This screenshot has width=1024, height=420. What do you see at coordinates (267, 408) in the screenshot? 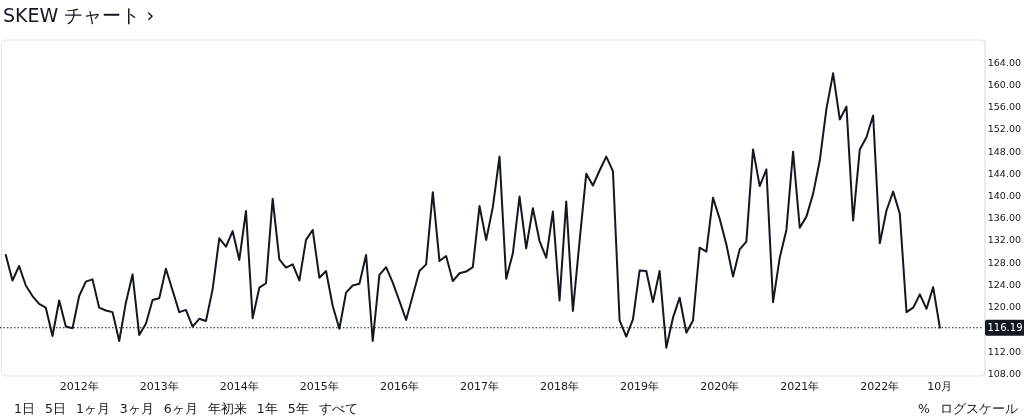
I see `text: 1年` at bounding box center [267, 408].